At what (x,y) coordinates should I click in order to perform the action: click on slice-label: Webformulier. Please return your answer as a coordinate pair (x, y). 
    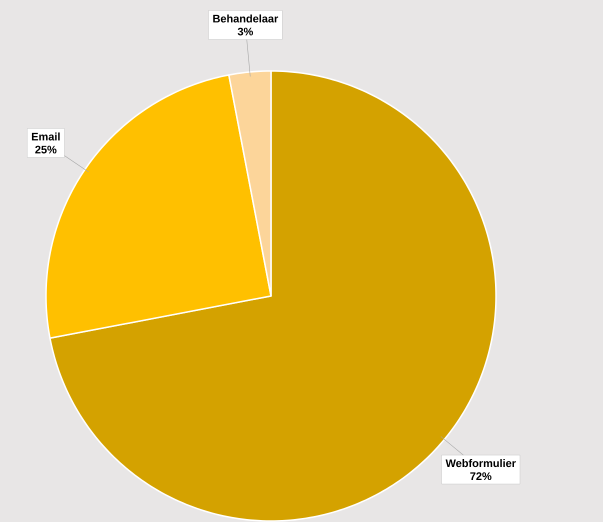
    Looking at the image, I should click on (481, 463).